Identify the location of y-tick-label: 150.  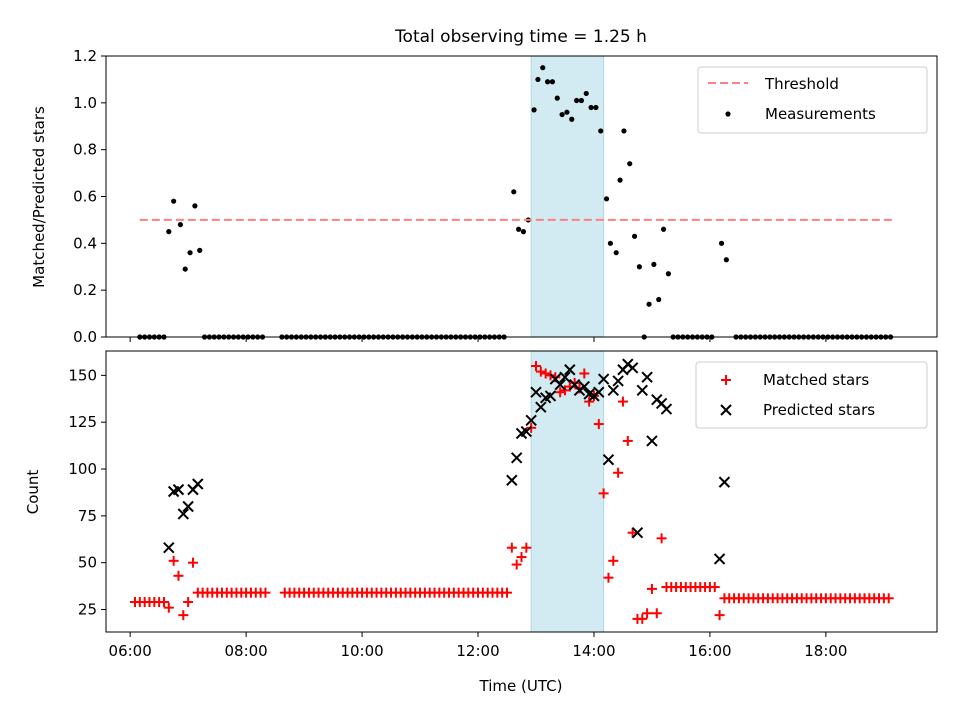
(82, 375).